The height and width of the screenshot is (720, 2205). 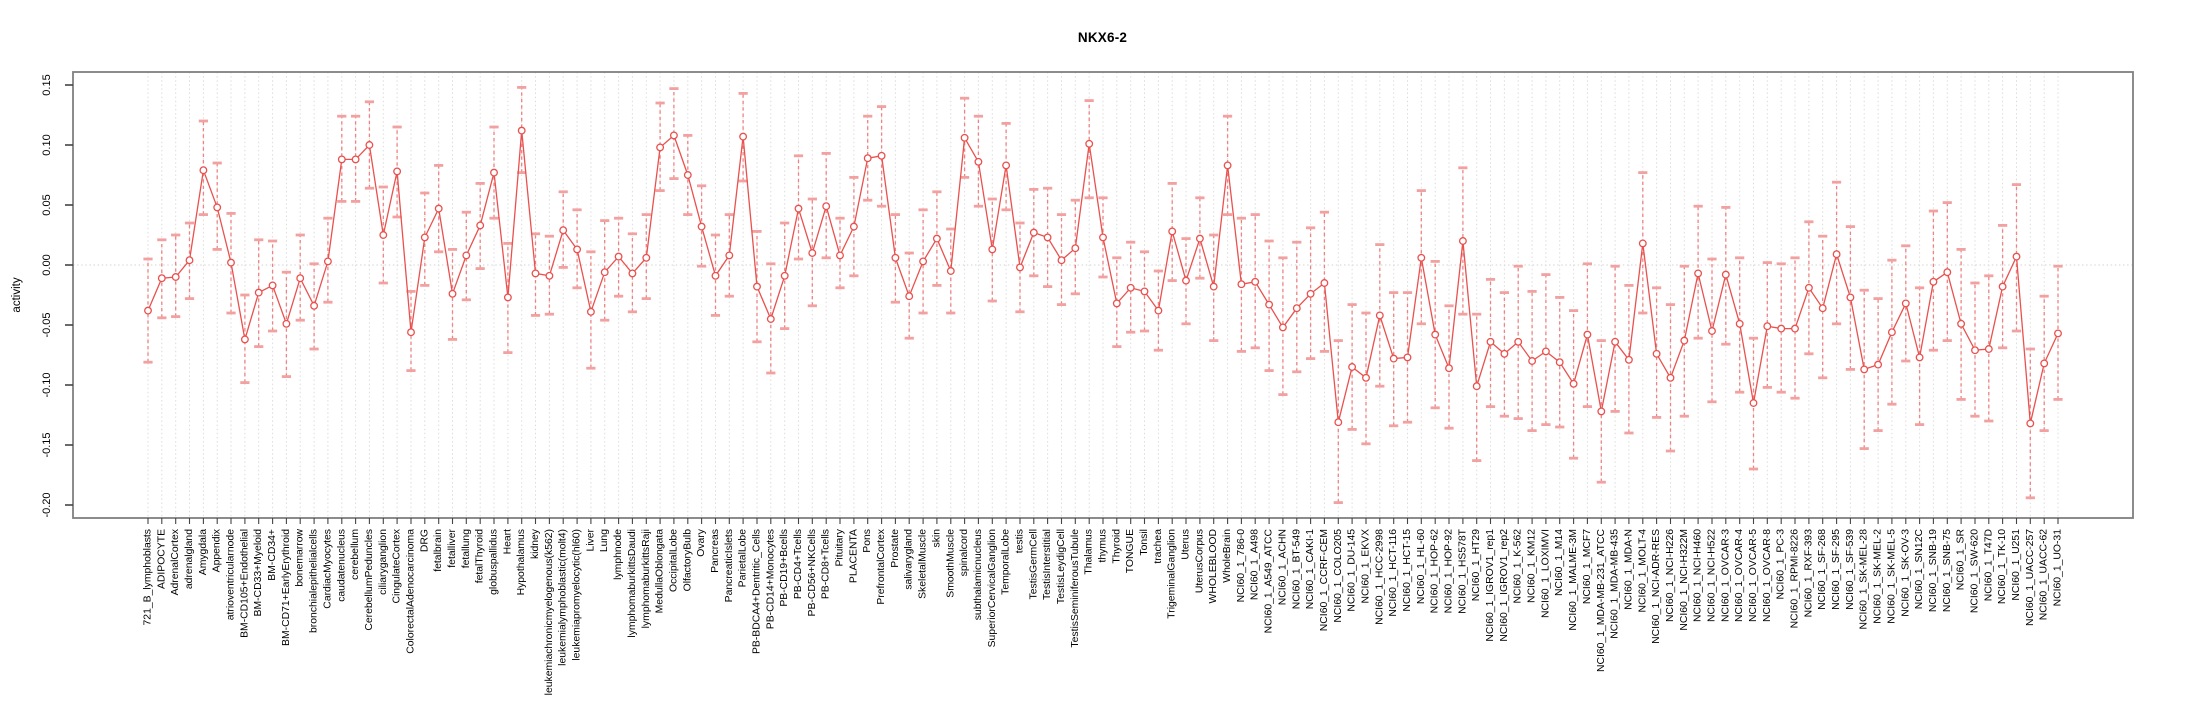 I want to click on x-tick-label: kidney, so click(x=535, y=543).